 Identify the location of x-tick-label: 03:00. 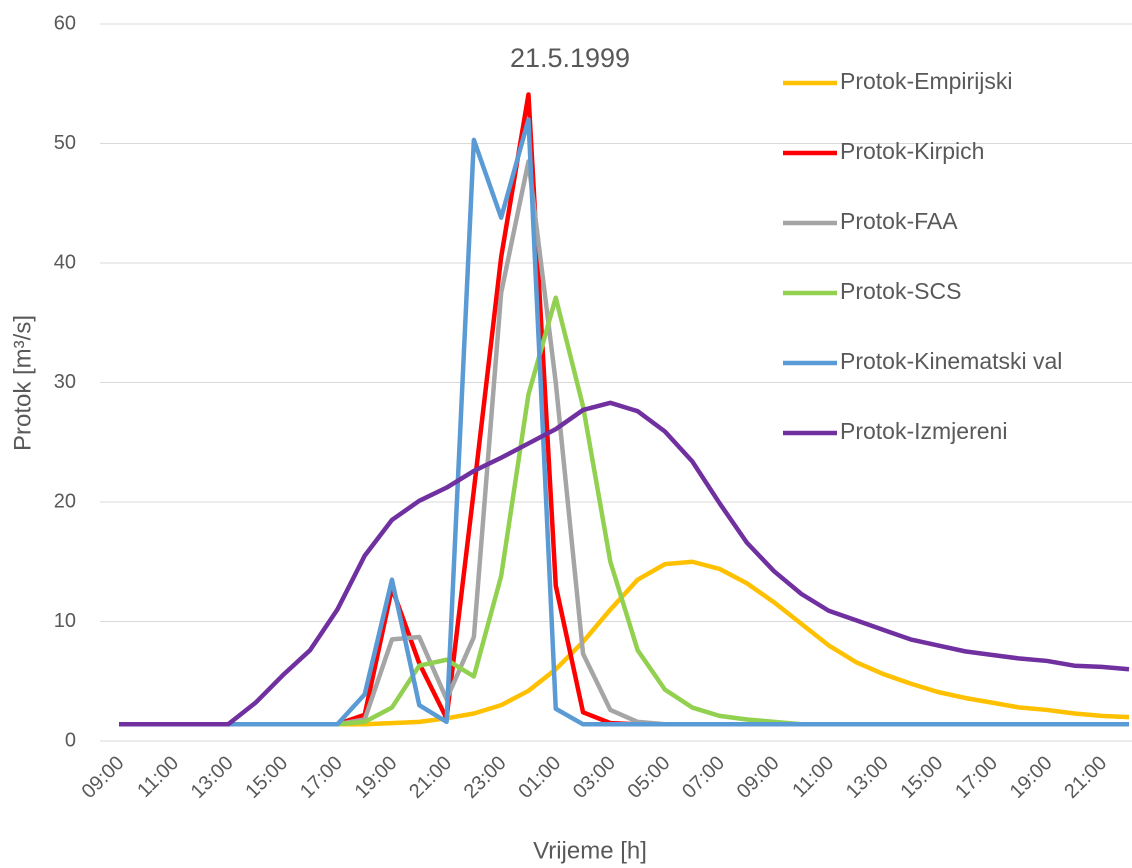
(594, 777).